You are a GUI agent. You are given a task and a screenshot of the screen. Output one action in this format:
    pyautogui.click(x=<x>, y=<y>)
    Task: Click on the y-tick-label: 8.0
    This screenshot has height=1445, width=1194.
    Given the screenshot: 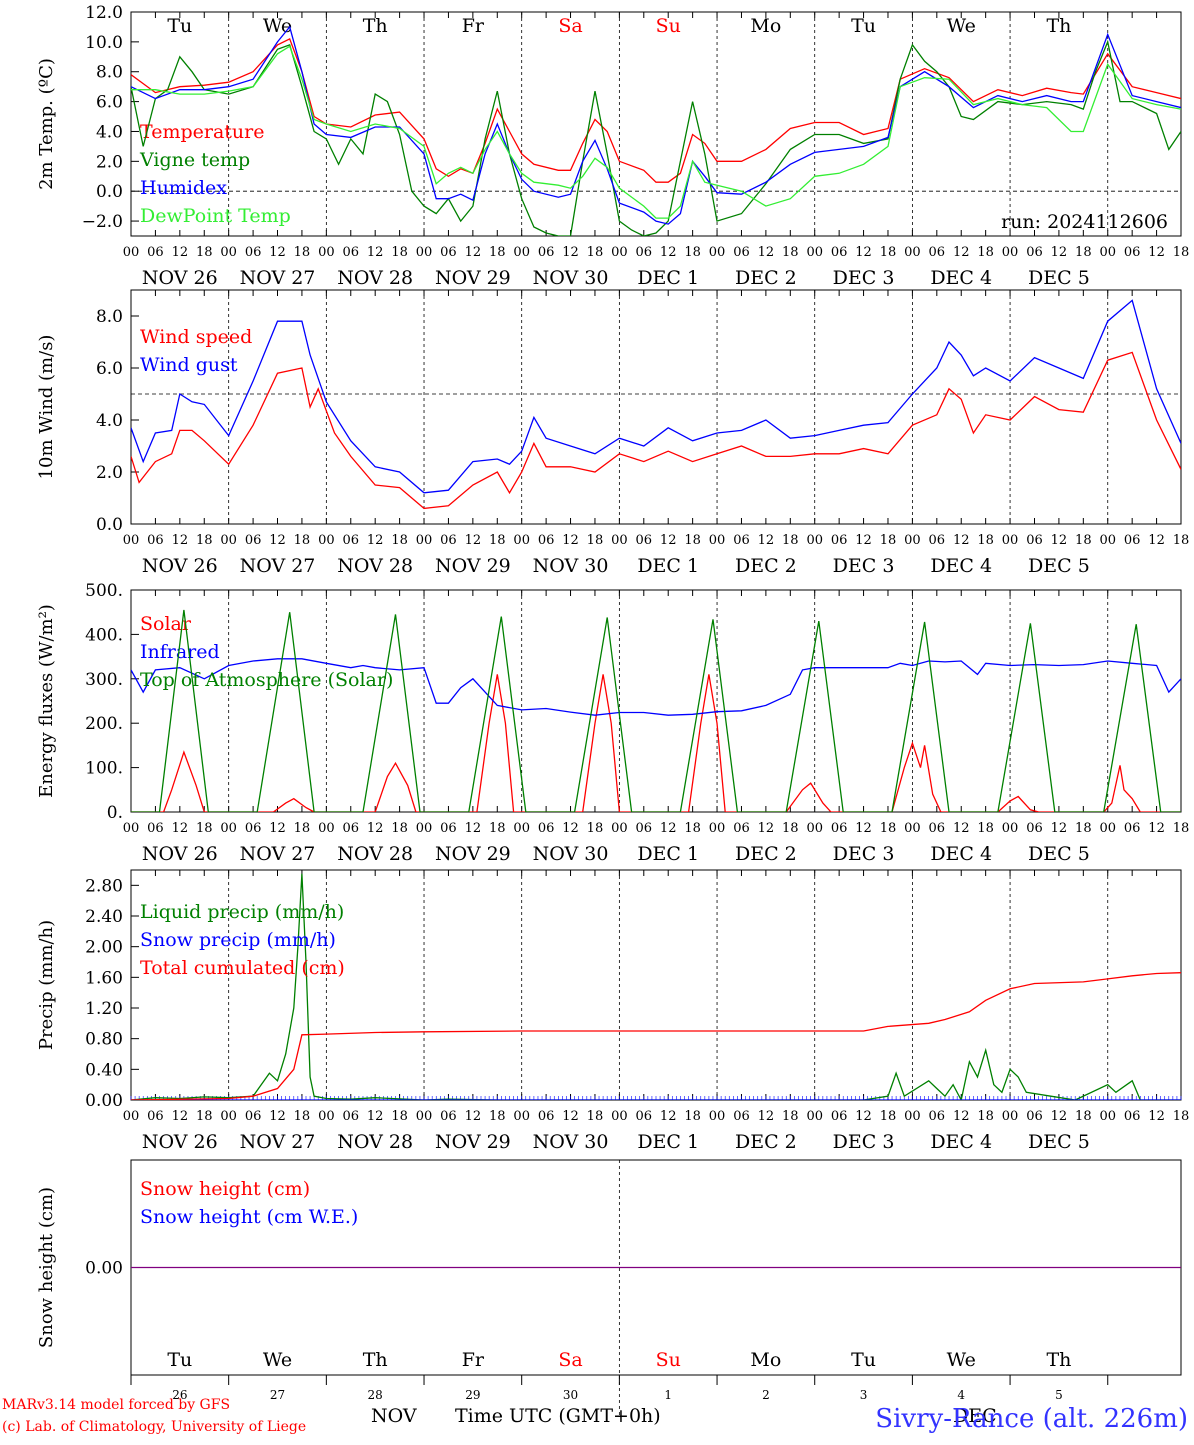 What is the action you would take?
    pyautogui.click(x=109, y=317)
    